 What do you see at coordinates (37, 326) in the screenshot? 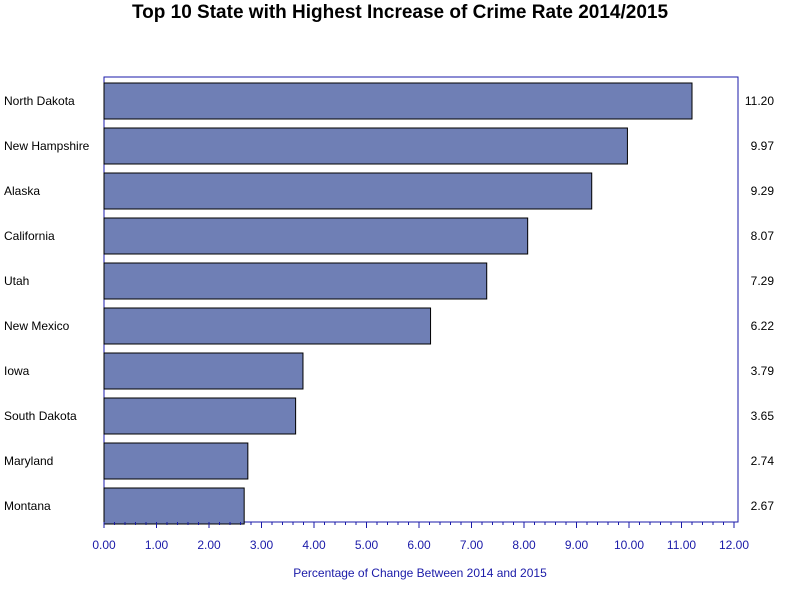
I see `category-label-new-mexico: New Mexico` at bounding box center [37, 326].